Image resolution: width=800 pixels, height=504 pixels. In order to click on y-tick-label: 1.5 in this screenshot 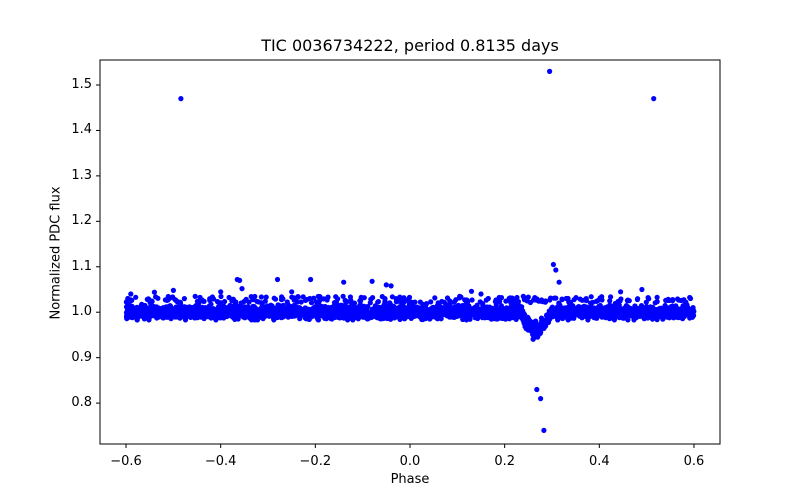, I will do `click(81, 84)`.